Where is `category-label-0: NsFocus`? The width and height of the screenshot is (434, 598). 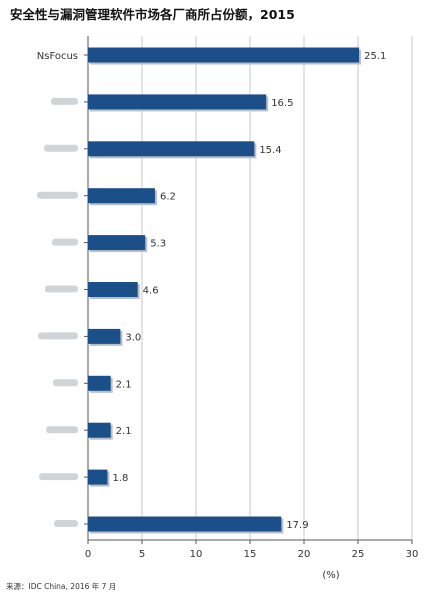
category-label-0: NsFocus is located at coordinates (57, 56).